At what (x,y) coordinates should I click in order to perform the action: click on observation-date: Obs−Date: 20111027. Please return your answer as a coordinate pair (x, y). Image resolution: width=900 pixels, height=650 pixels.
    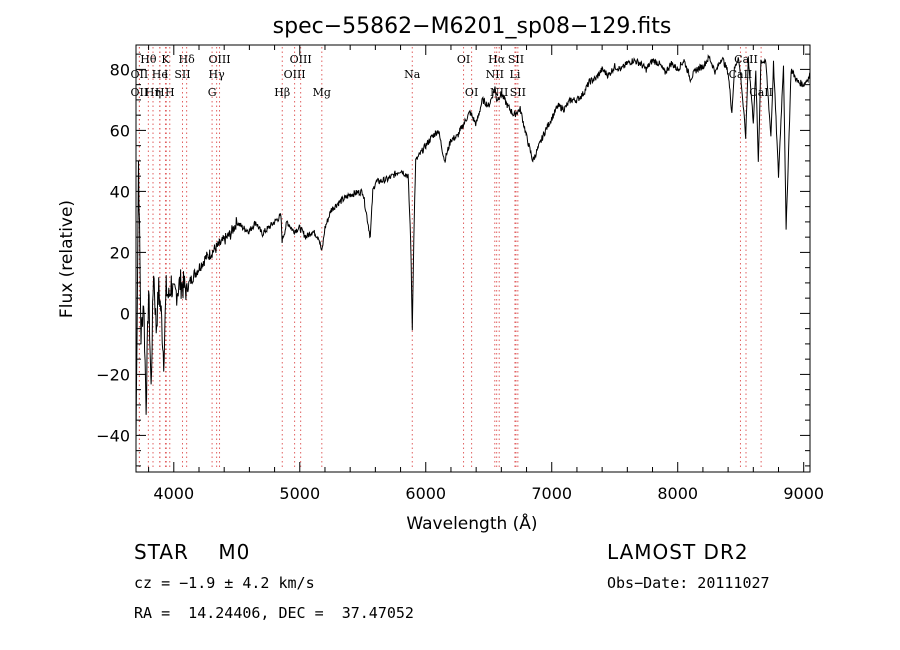
    Looking at the image, I should click on (688, 583).